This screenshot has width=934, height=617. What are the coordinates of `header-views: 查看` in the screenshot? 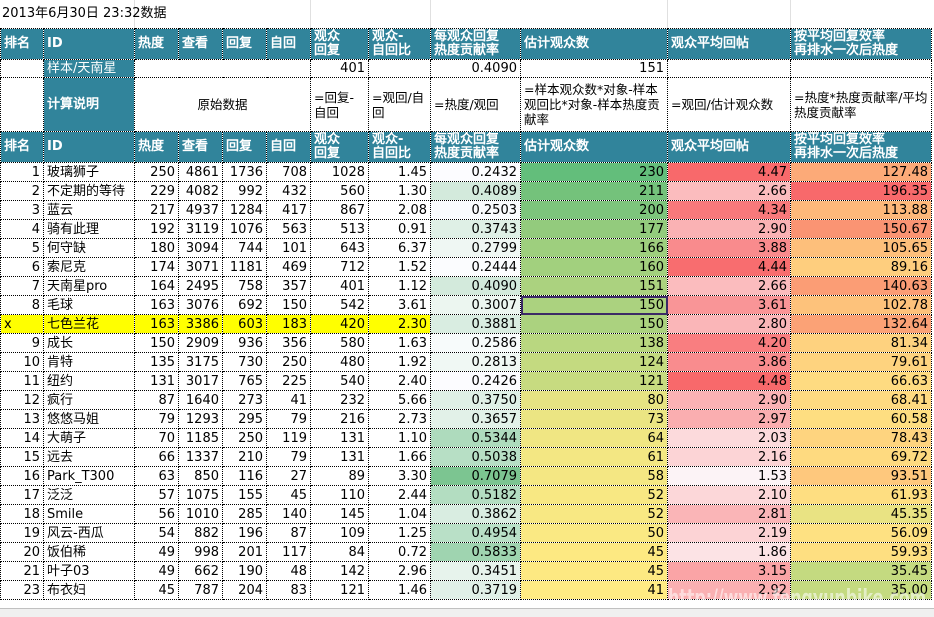 It's located at (200, 147).